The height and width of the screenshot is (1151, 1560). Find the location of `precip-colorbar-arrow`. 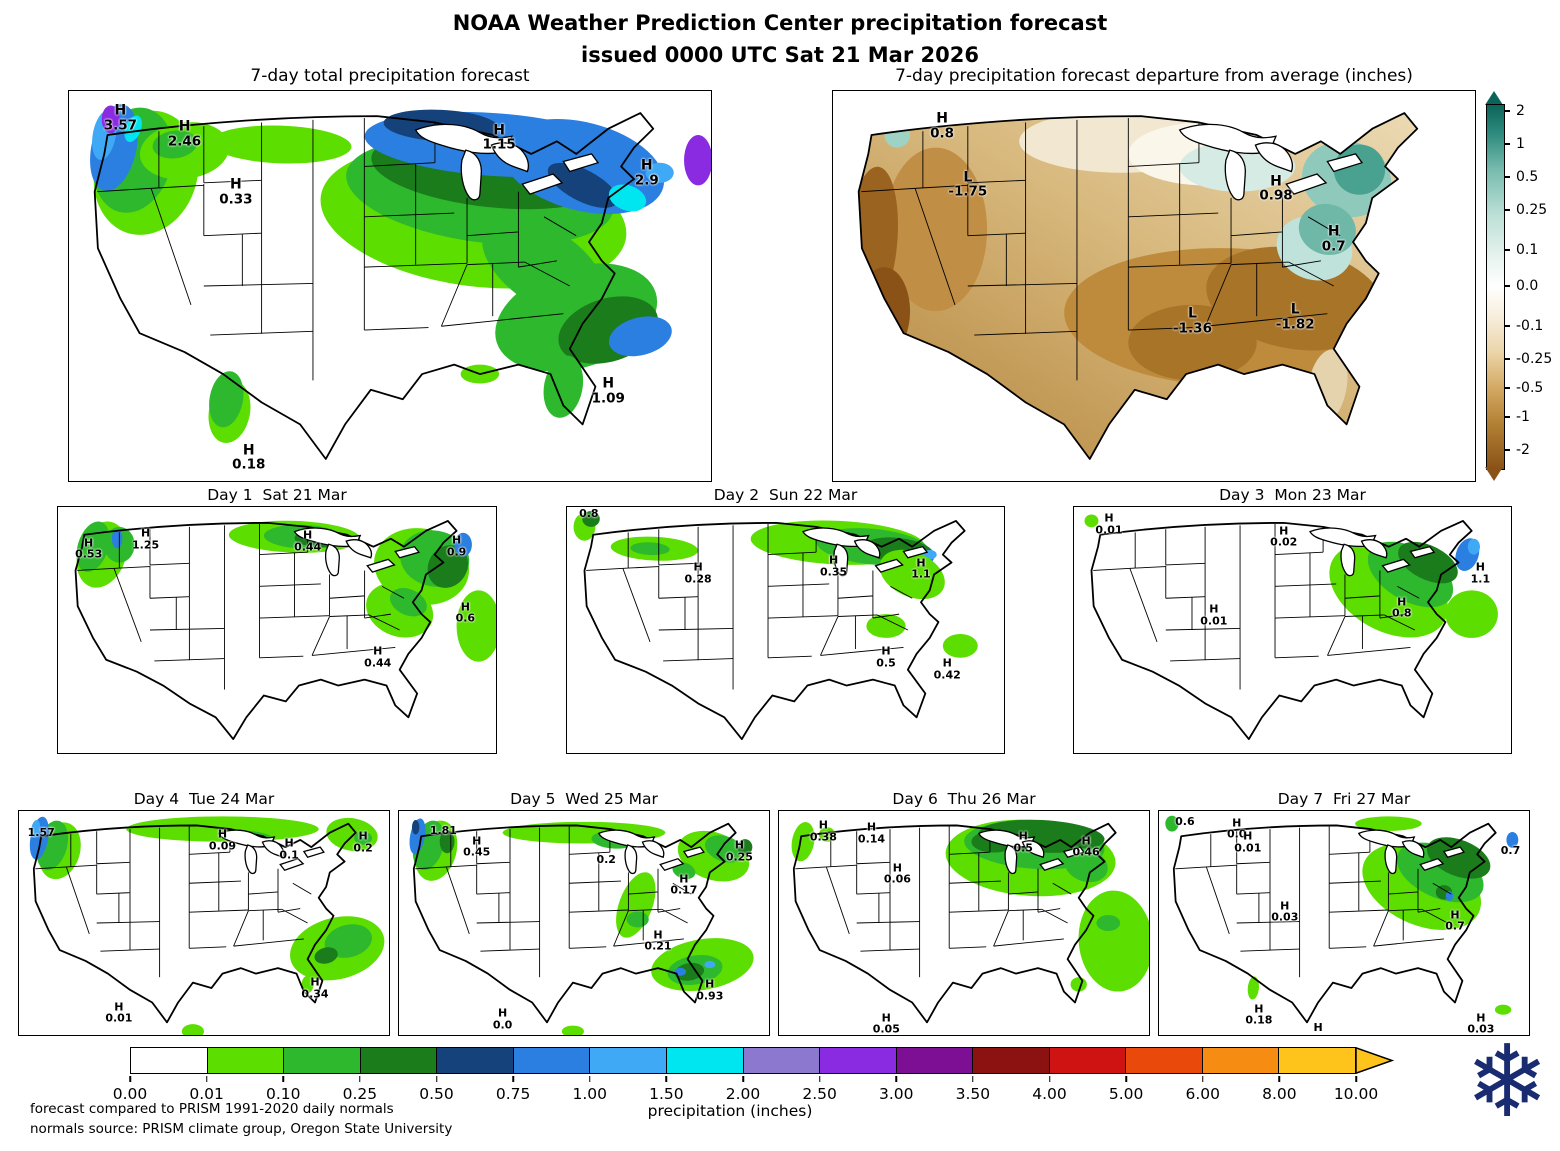

precip-colorbar-arrow is located at coordinates (1375, 1060).